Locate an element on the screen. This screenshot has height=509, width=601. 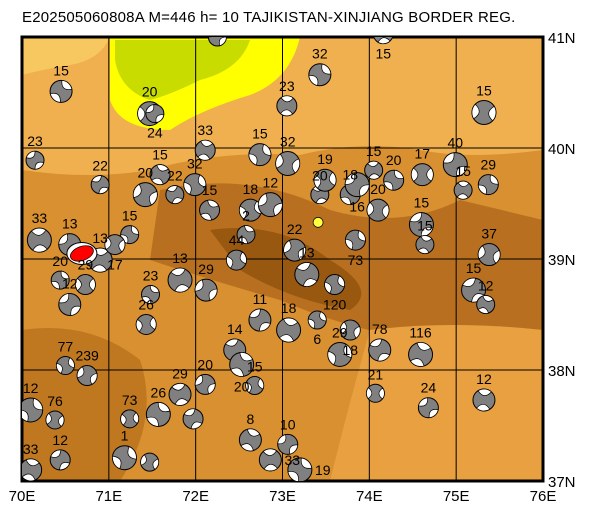
mechanism-label: 20 is located at coordinates (242, 386).